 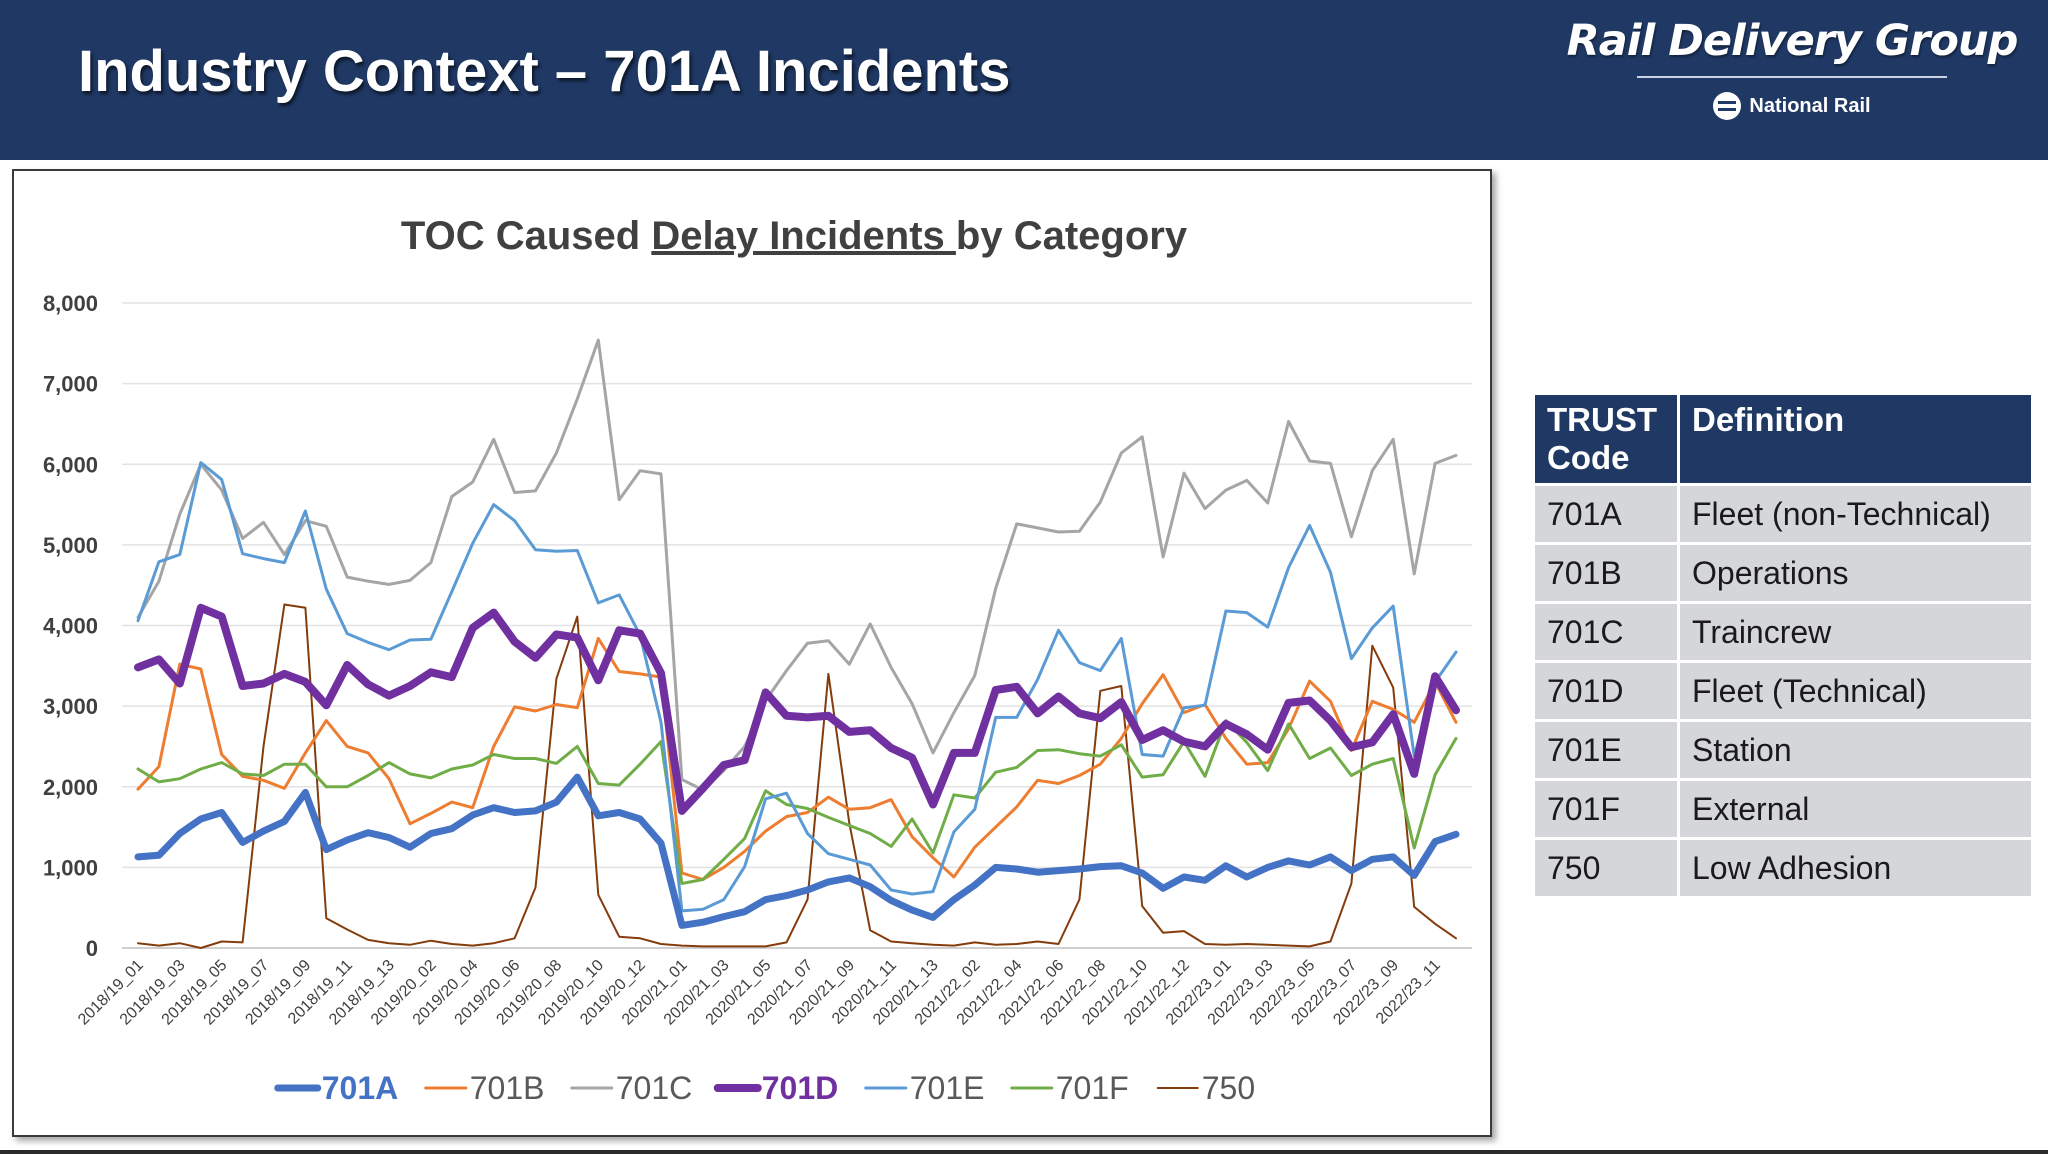 What do you see at coordinates (803, 236) in the screenshot?
I see `chart-title-underlined: Delay Incidents` at bounding box center [803, 236].